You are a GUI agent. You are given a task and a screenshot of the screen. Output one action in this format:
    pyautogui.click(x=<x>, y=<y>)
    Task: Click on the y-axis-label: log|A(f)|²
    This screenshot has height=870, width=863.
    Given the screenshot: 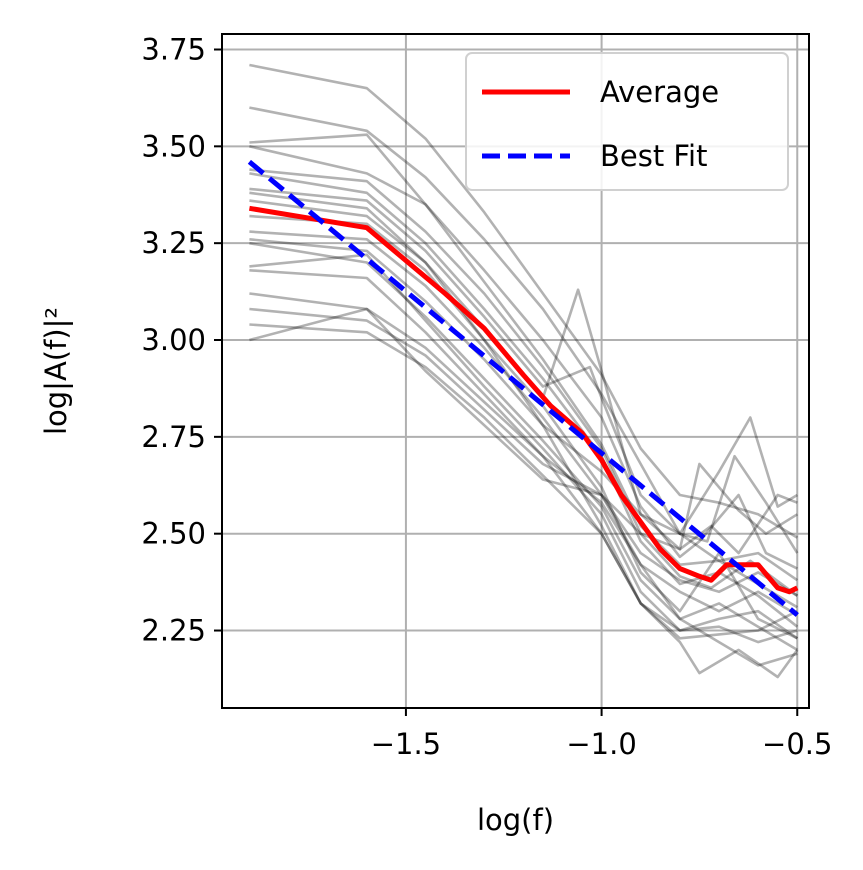 What is the action you would take?
    pyautogui.click(x=56, y=371)
    